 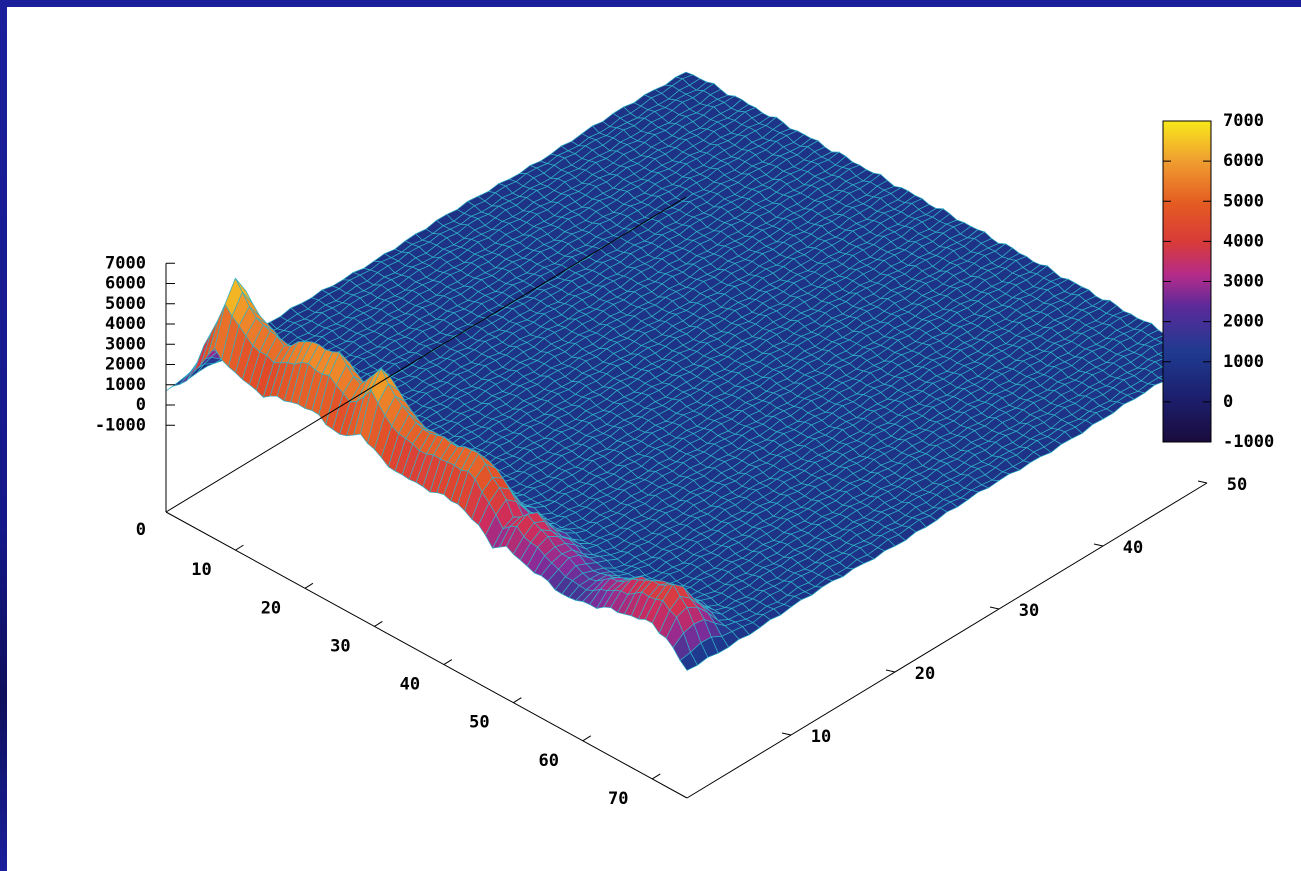 I want to click on z-tick-label: 6000, so click(x=125, y=284).